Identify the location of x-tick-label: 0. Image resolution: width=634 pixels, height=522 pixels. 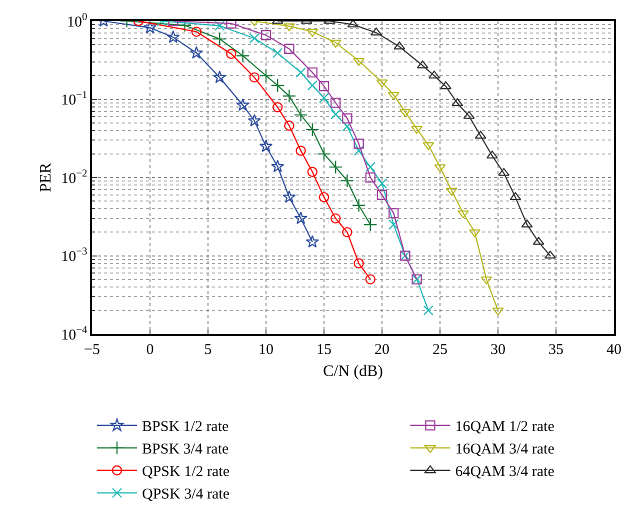
(150, 350).